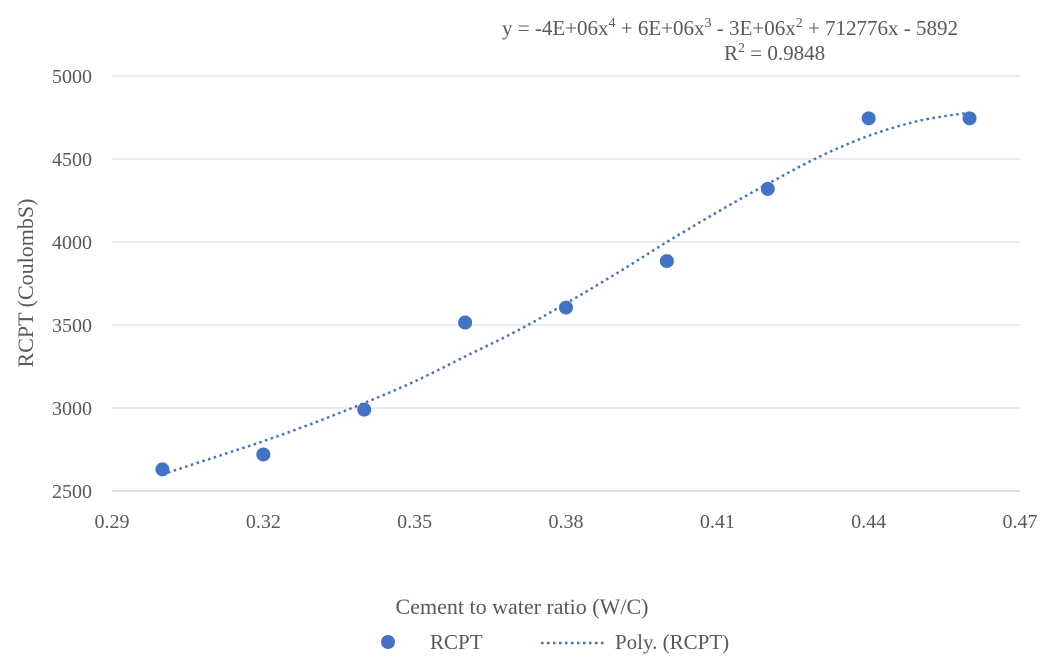  What do you see at coordinates (1020, 522) in the screenshot?
I see `x-tick-label: 0.47` at bounding box center [1020, 522].